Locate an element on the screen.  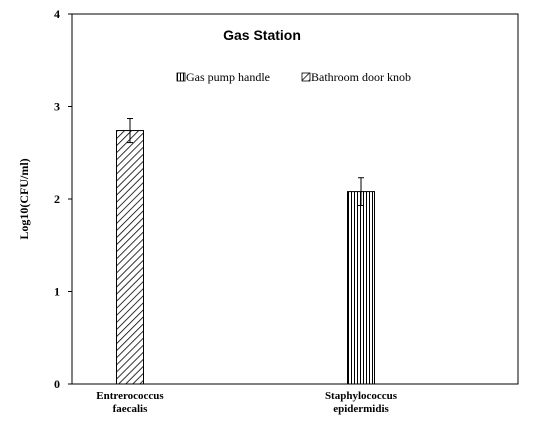
error-bars-group is located at coordinates (245, 162).